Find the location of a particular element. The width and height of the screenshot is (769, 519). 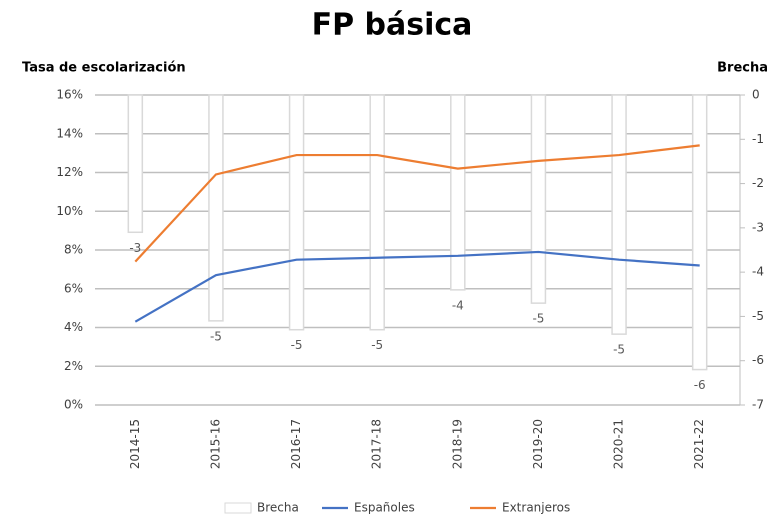

data-label: -6 is located at coordinates (700, 385).